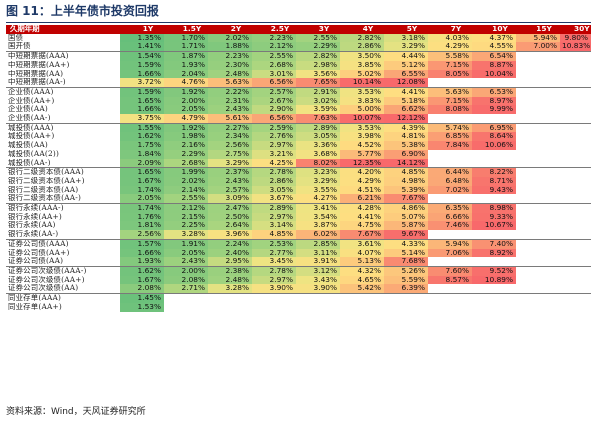 The height and width of the screenshot is (423, 597). Describe the element at coordinates (362, 47) in the screenshot. I see `return-cell: 2.86%` at that location.